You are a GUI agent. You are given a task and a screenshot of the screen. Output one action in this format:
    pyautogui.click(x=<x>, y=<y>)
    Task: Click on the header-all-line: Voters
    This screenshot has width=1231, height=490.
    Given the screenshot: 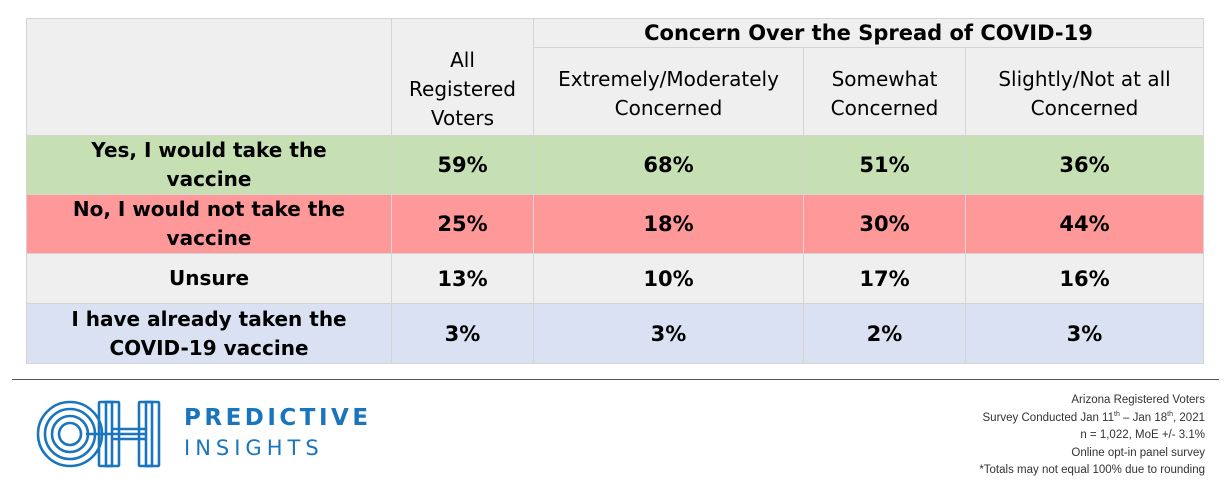 What is the action you would take?
    pyautogui.click(x=462, y=118)
    